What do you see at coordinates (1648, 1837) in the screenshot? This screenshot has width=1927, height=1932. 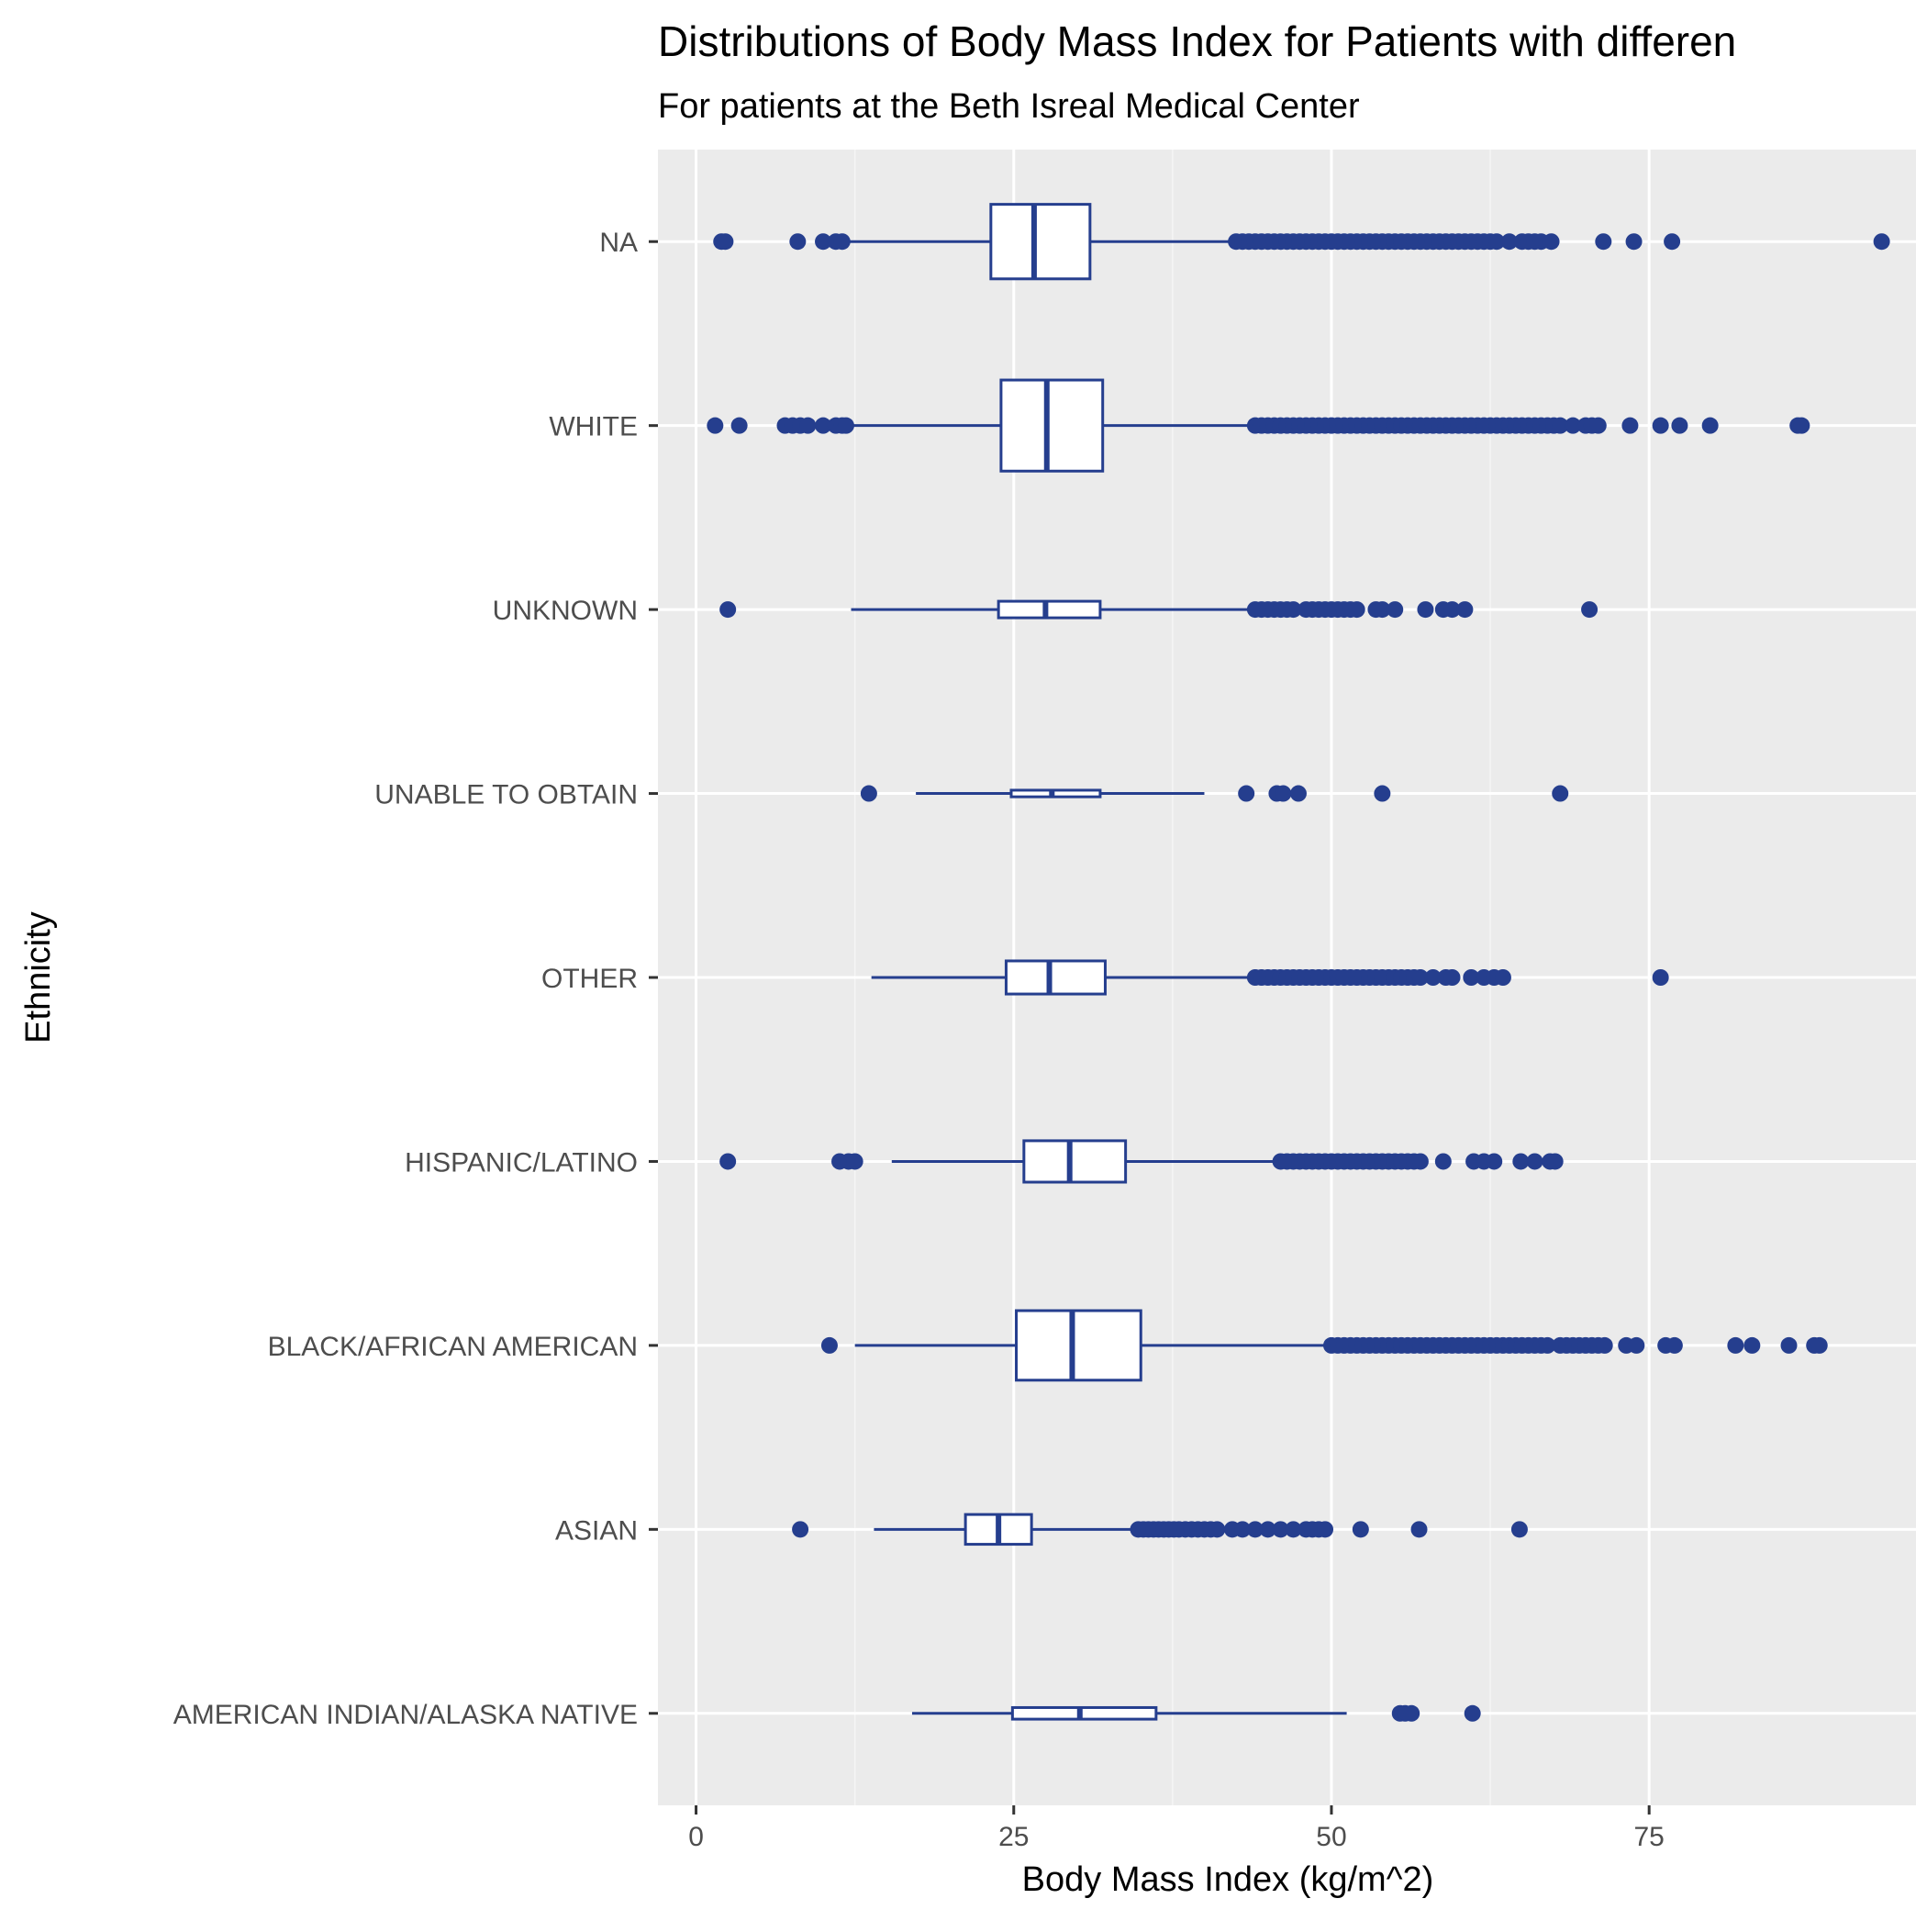 I see `x-tick-label: 75` at bounding box center [1648, 1837].